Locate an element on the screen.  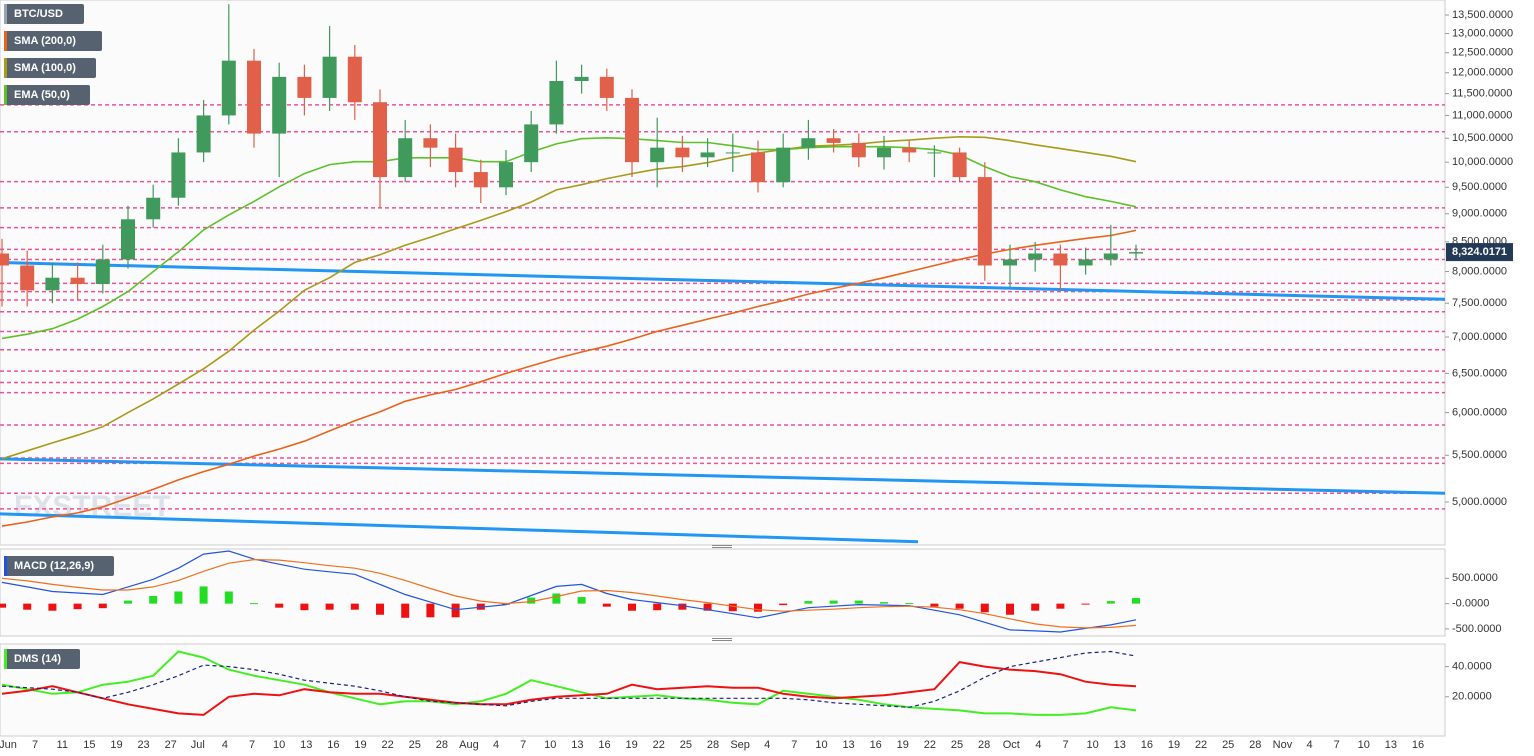
x-tick-label: 19 is located at coordinates (360, 745).